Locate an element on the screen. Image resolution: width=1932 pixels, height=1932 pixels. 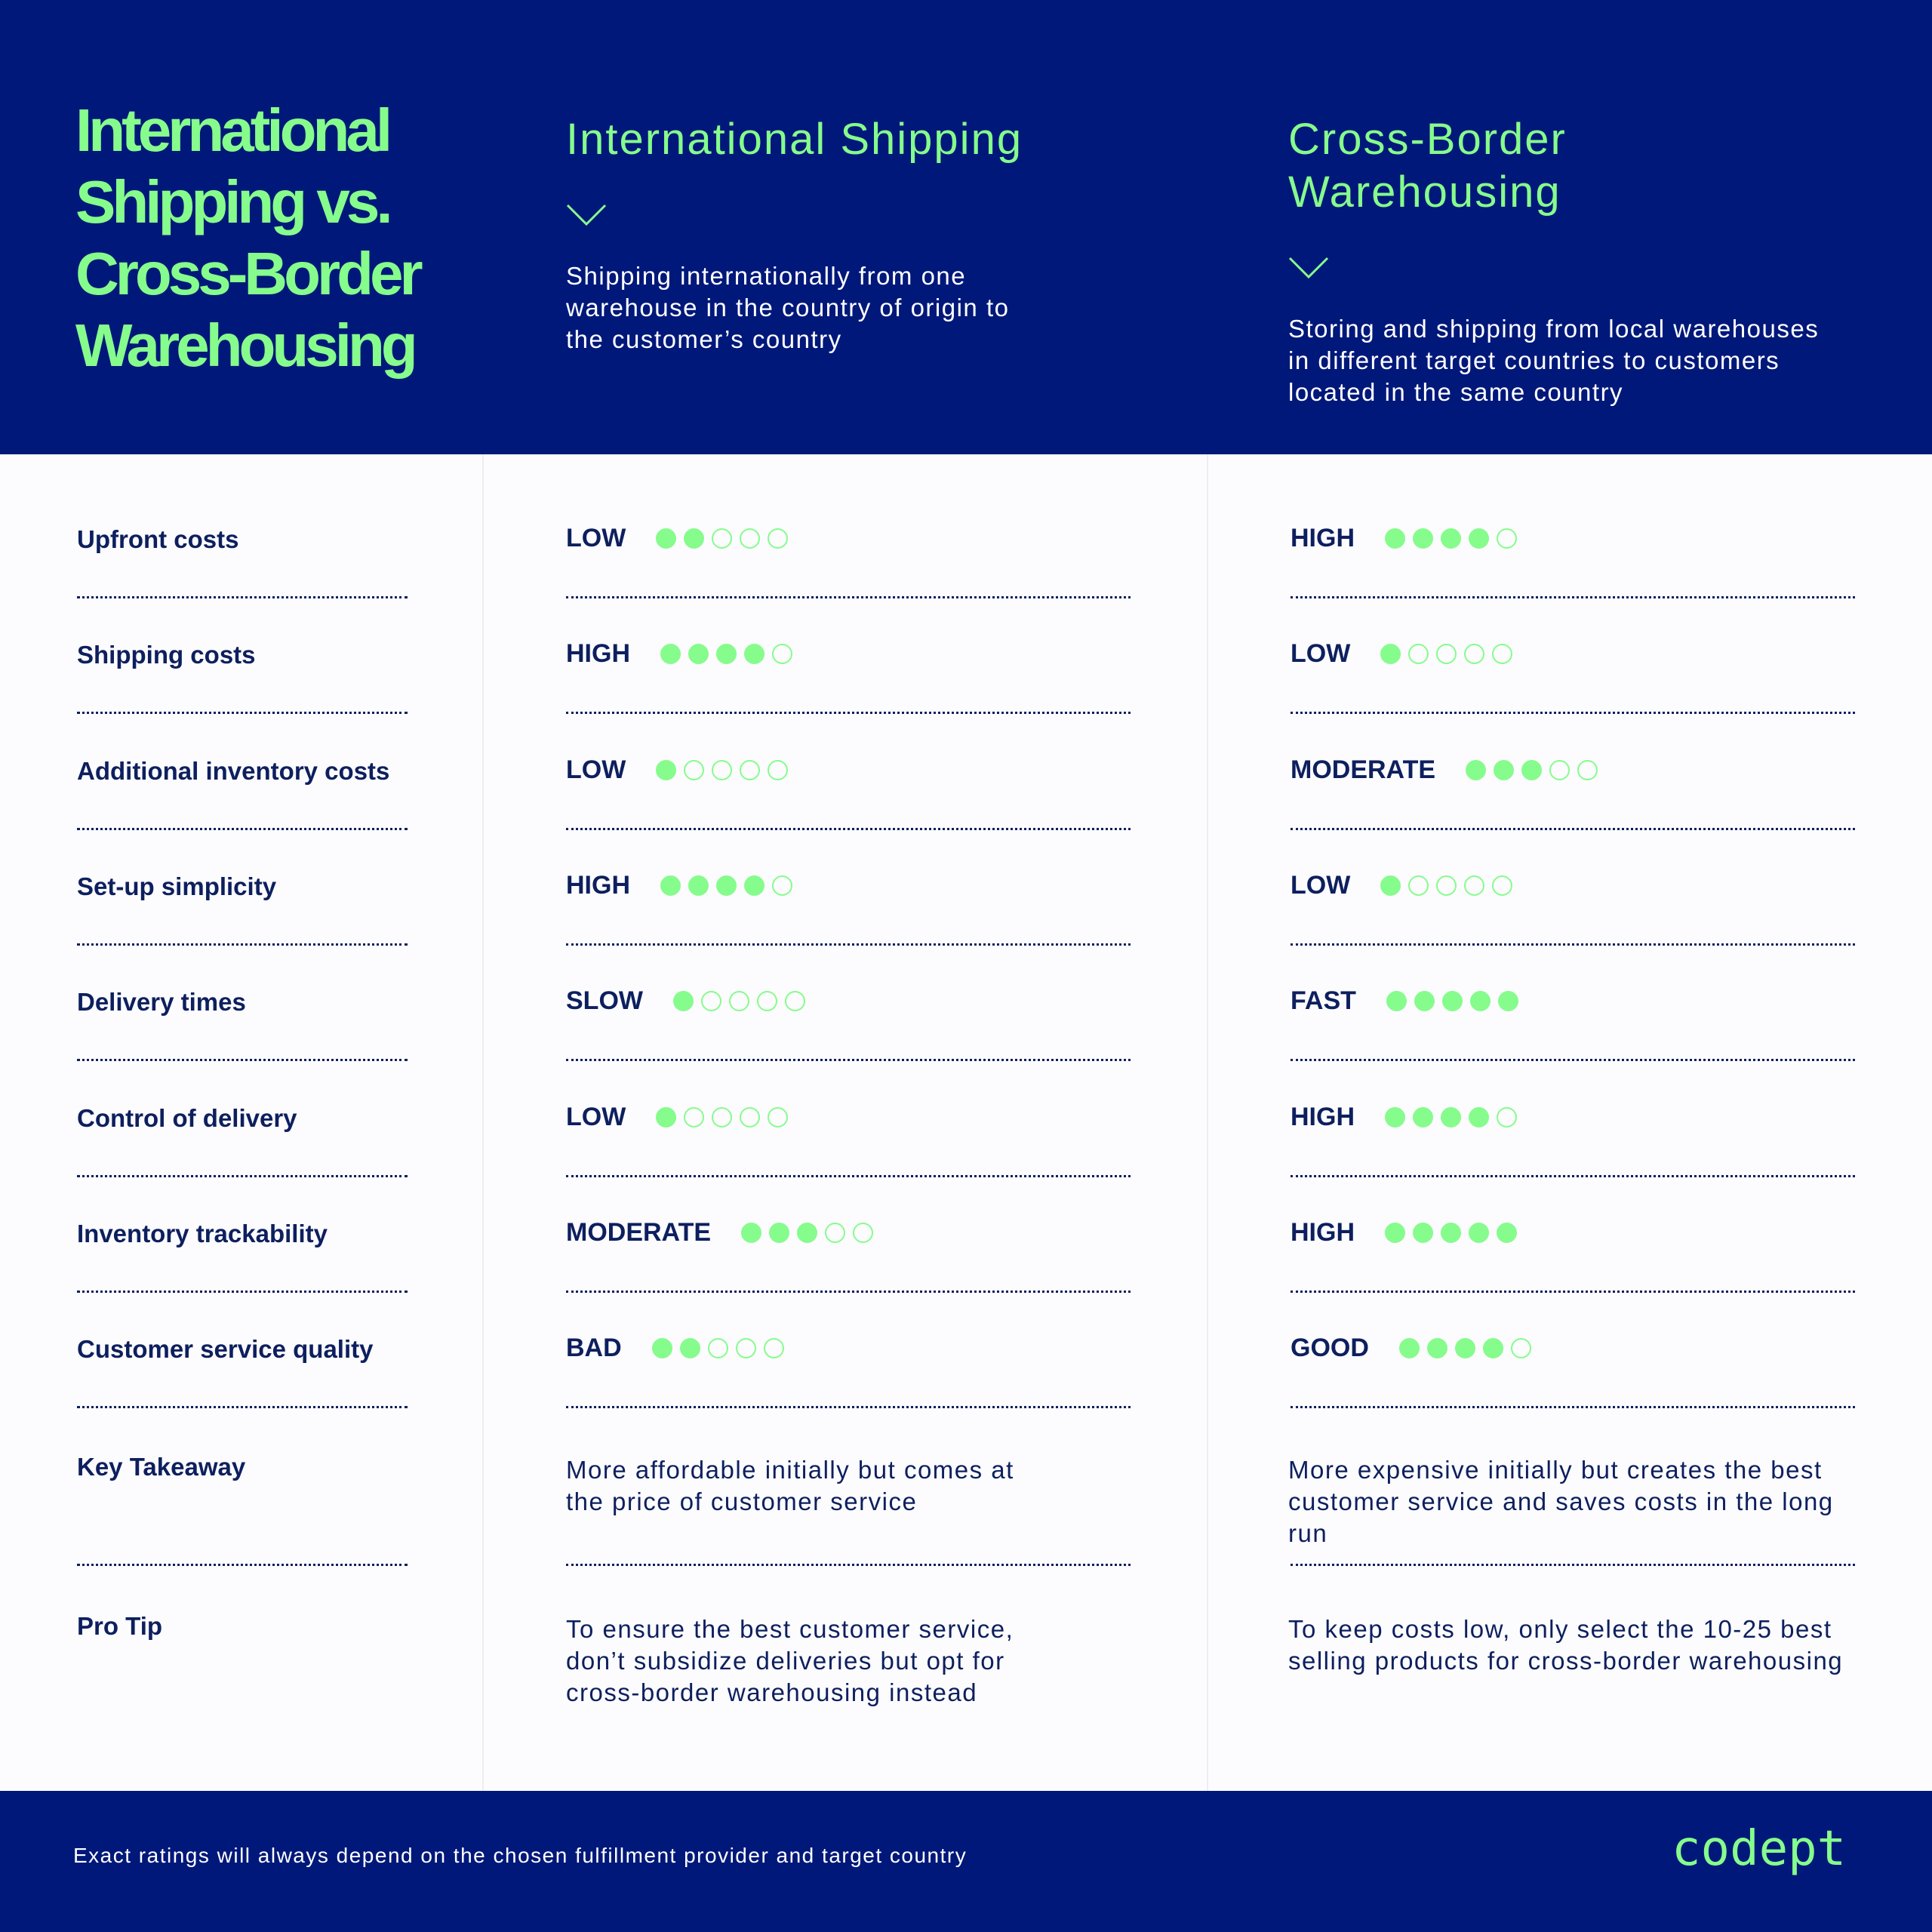
rating: MODERATE is located at coordinates (1448, 770).